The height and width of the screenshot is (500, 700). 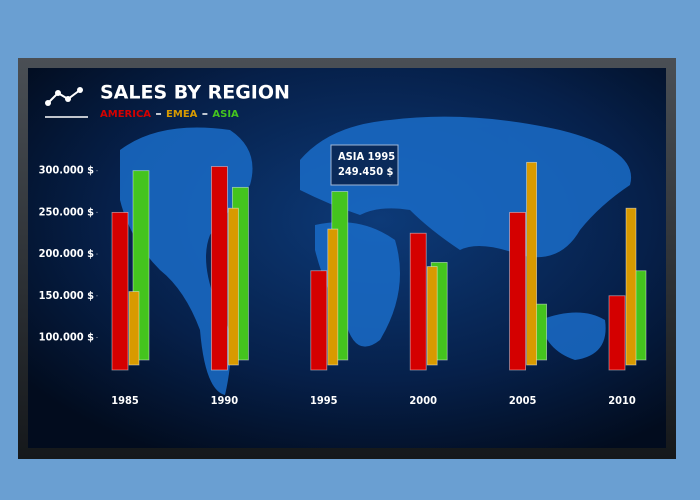 I want to click on tooltip-title: ASIA 1995, so click(x=366, y=156).